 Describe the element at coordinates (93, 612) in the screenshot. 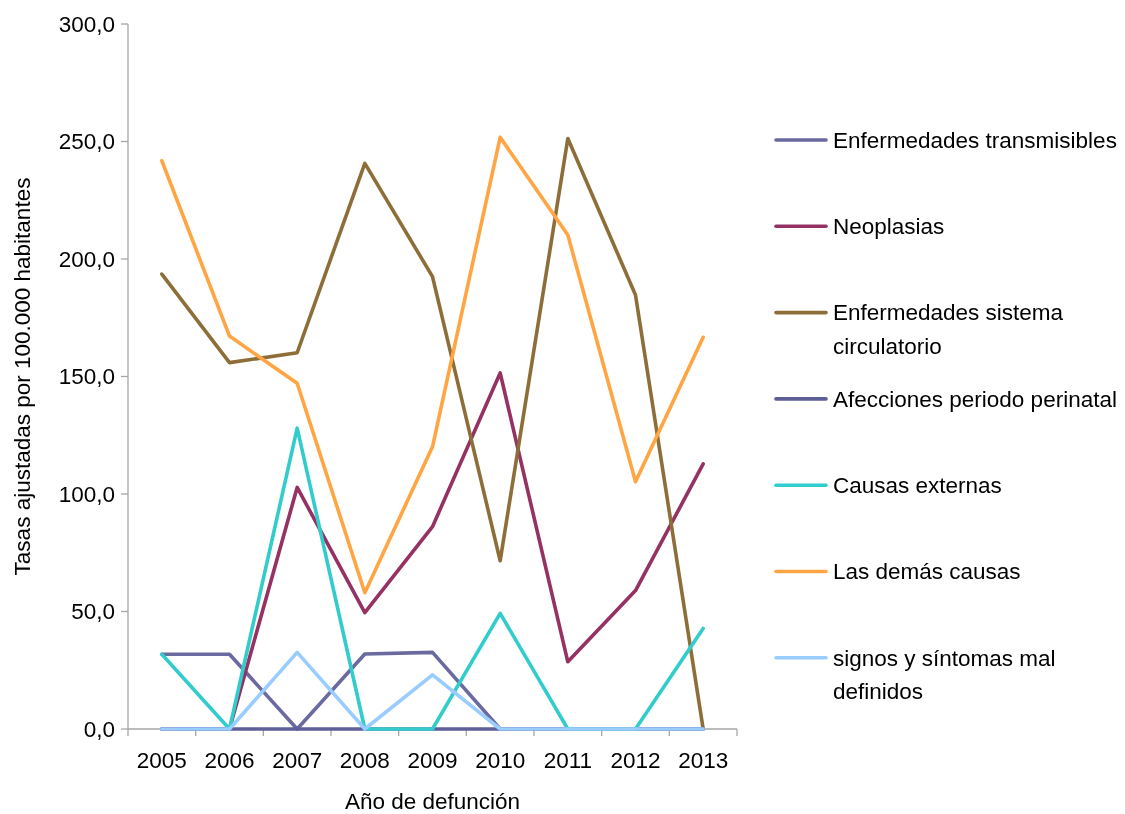

I see `y-tick-label: 50,0` at that location.